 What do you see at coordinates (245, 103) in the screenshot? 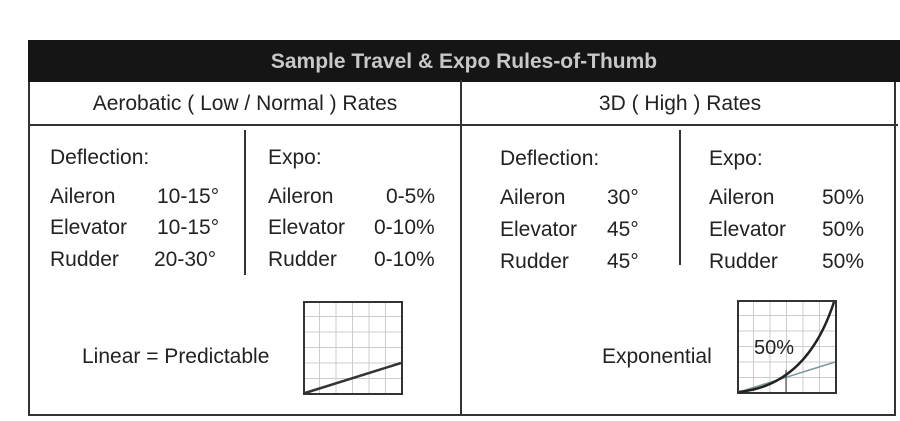
I see `aerobatic-header: Aerobatic ( Low / Normal ) Rates` at bounding box center [245, 103].